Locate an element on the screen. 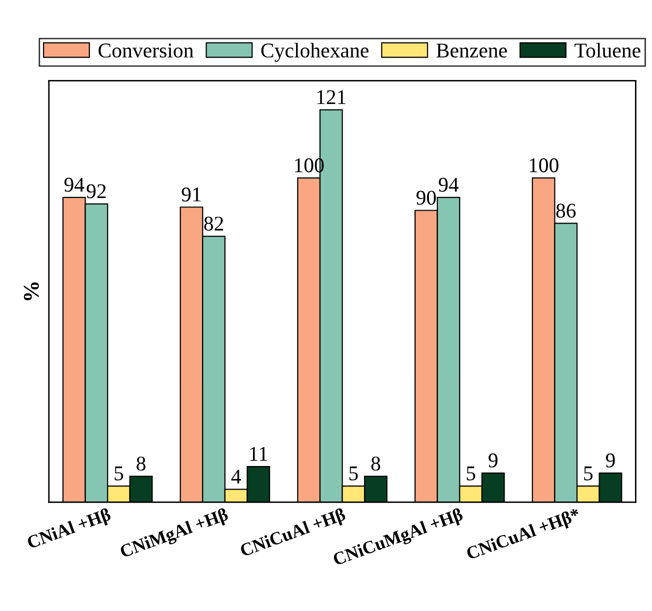 This screenshot has width=652, height=611. x-tick-label: CNiAl +Hβ is located at coordinates (69, 529).